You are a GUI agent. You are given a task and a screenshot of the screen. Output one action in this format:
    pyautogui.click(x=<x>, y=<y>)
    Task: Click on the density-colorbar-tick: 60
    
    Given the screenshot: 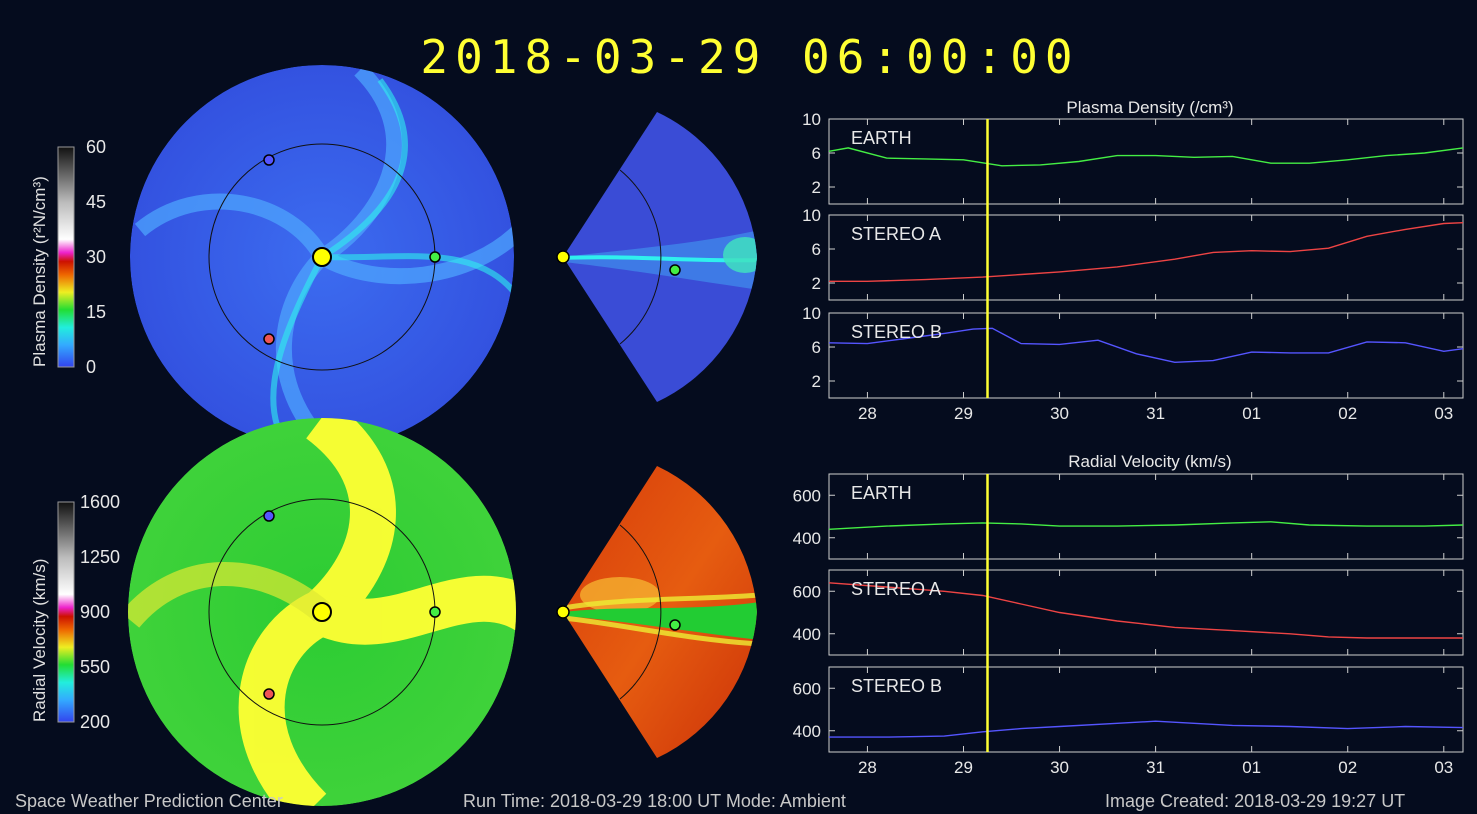 What is the action you would take?
    pyautogui.click(x=96, y=147)
    